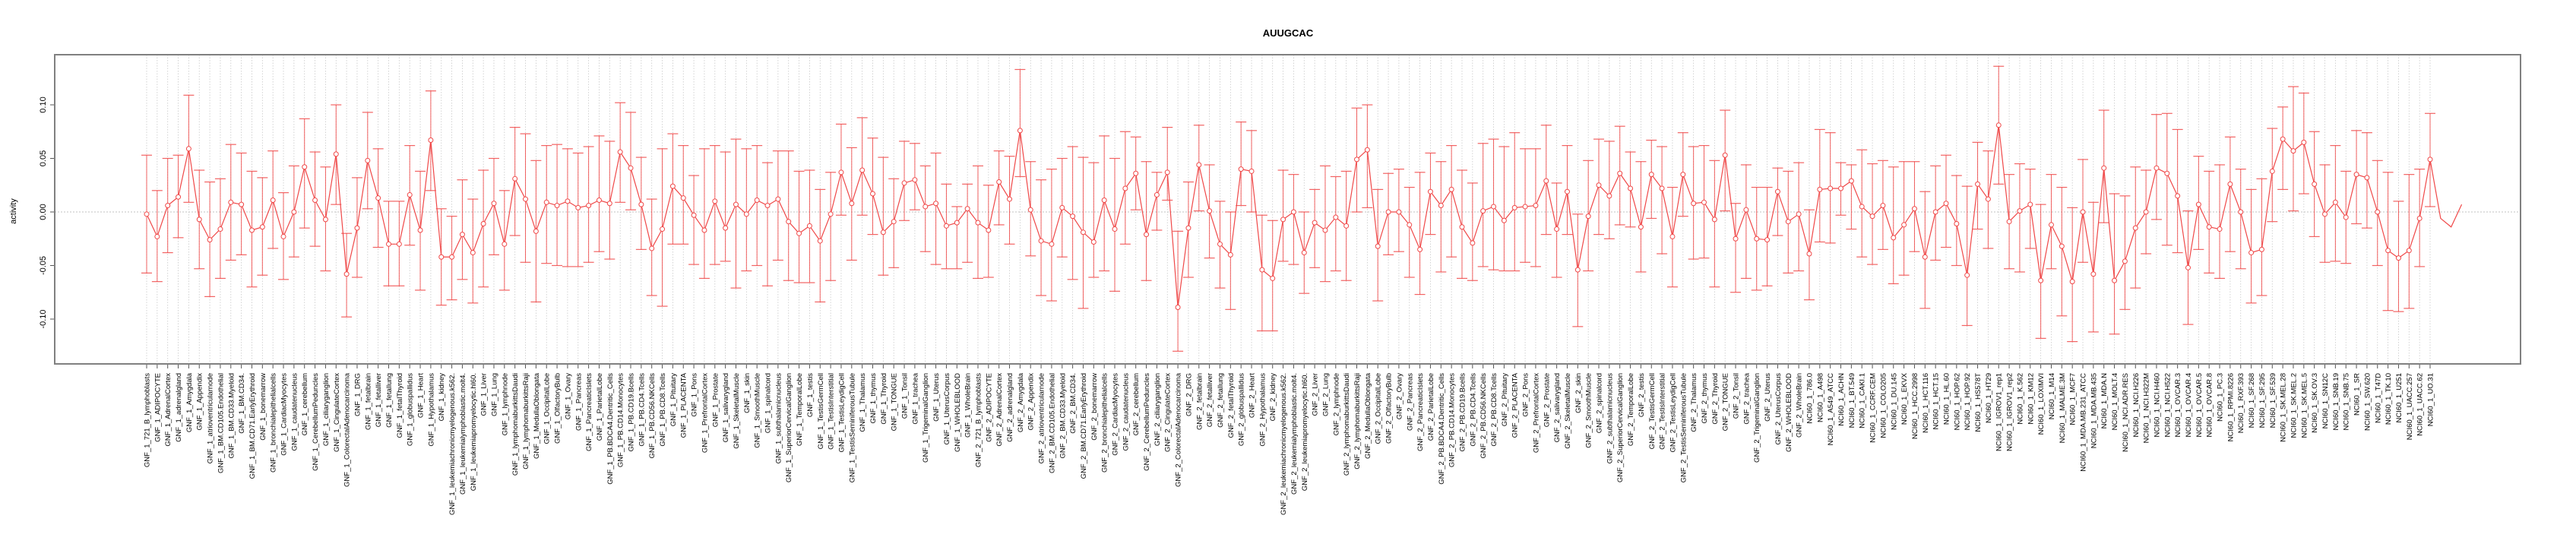 The image size is (2576, 547). I want to click on x-tick-label: GNF_1_DRG, so click(357, 394).